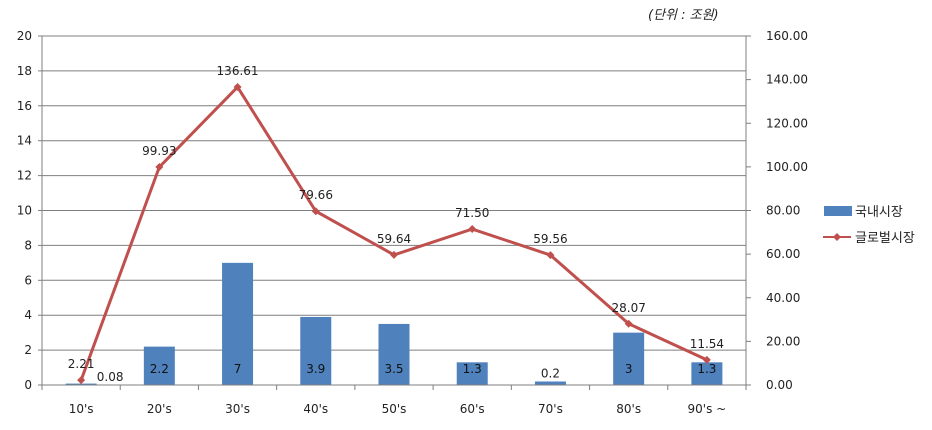  What do you see at coordinates (838, 211) in the screenshot?
I see `legend-swatch-domestic` at bounding box center [838, 211].